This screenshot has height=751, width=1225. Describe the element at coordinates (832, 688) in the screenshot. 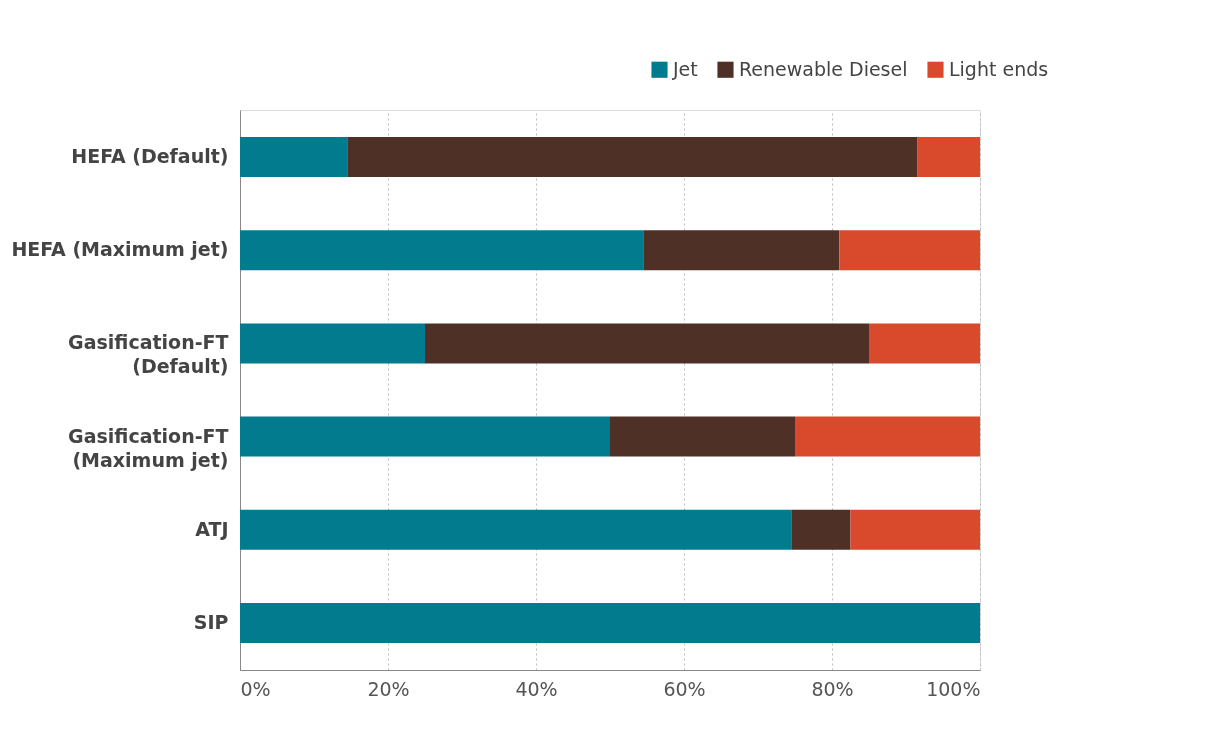

I see `x-tick-label: 80%` at that location.